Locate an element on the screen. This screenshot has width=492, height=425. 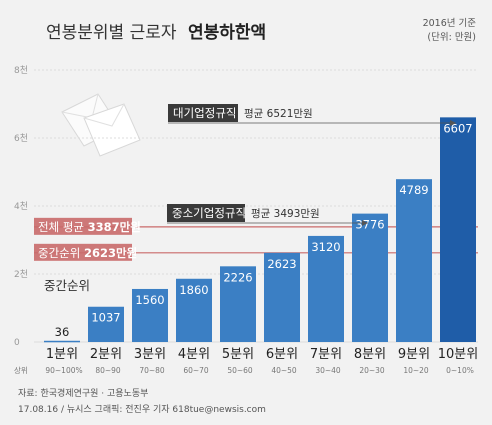
envelope-illustration is located at coordinates (101, 125).